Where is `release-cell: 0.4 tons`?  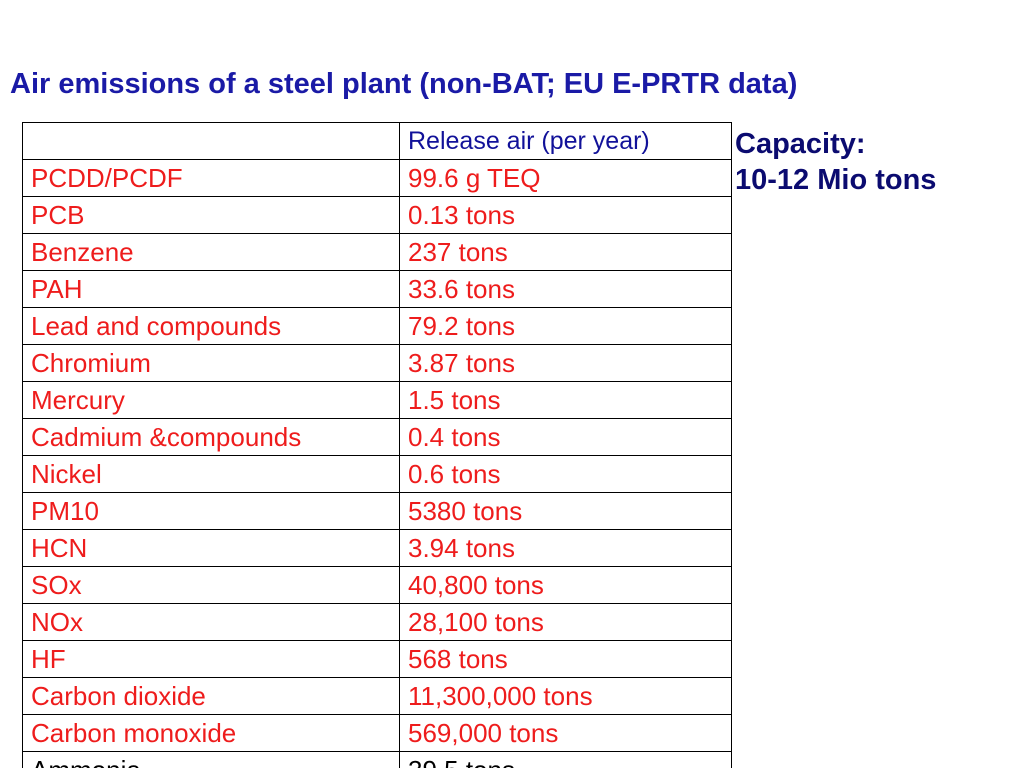 release-cell: 0.4 tons is located at coordinates (565, 437).